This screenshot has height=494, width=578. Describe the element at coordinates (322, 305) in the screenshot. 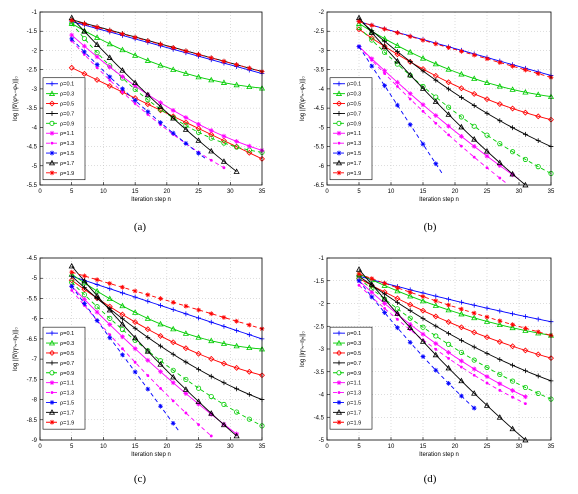

I see `y-tick-label: -2` at that location.